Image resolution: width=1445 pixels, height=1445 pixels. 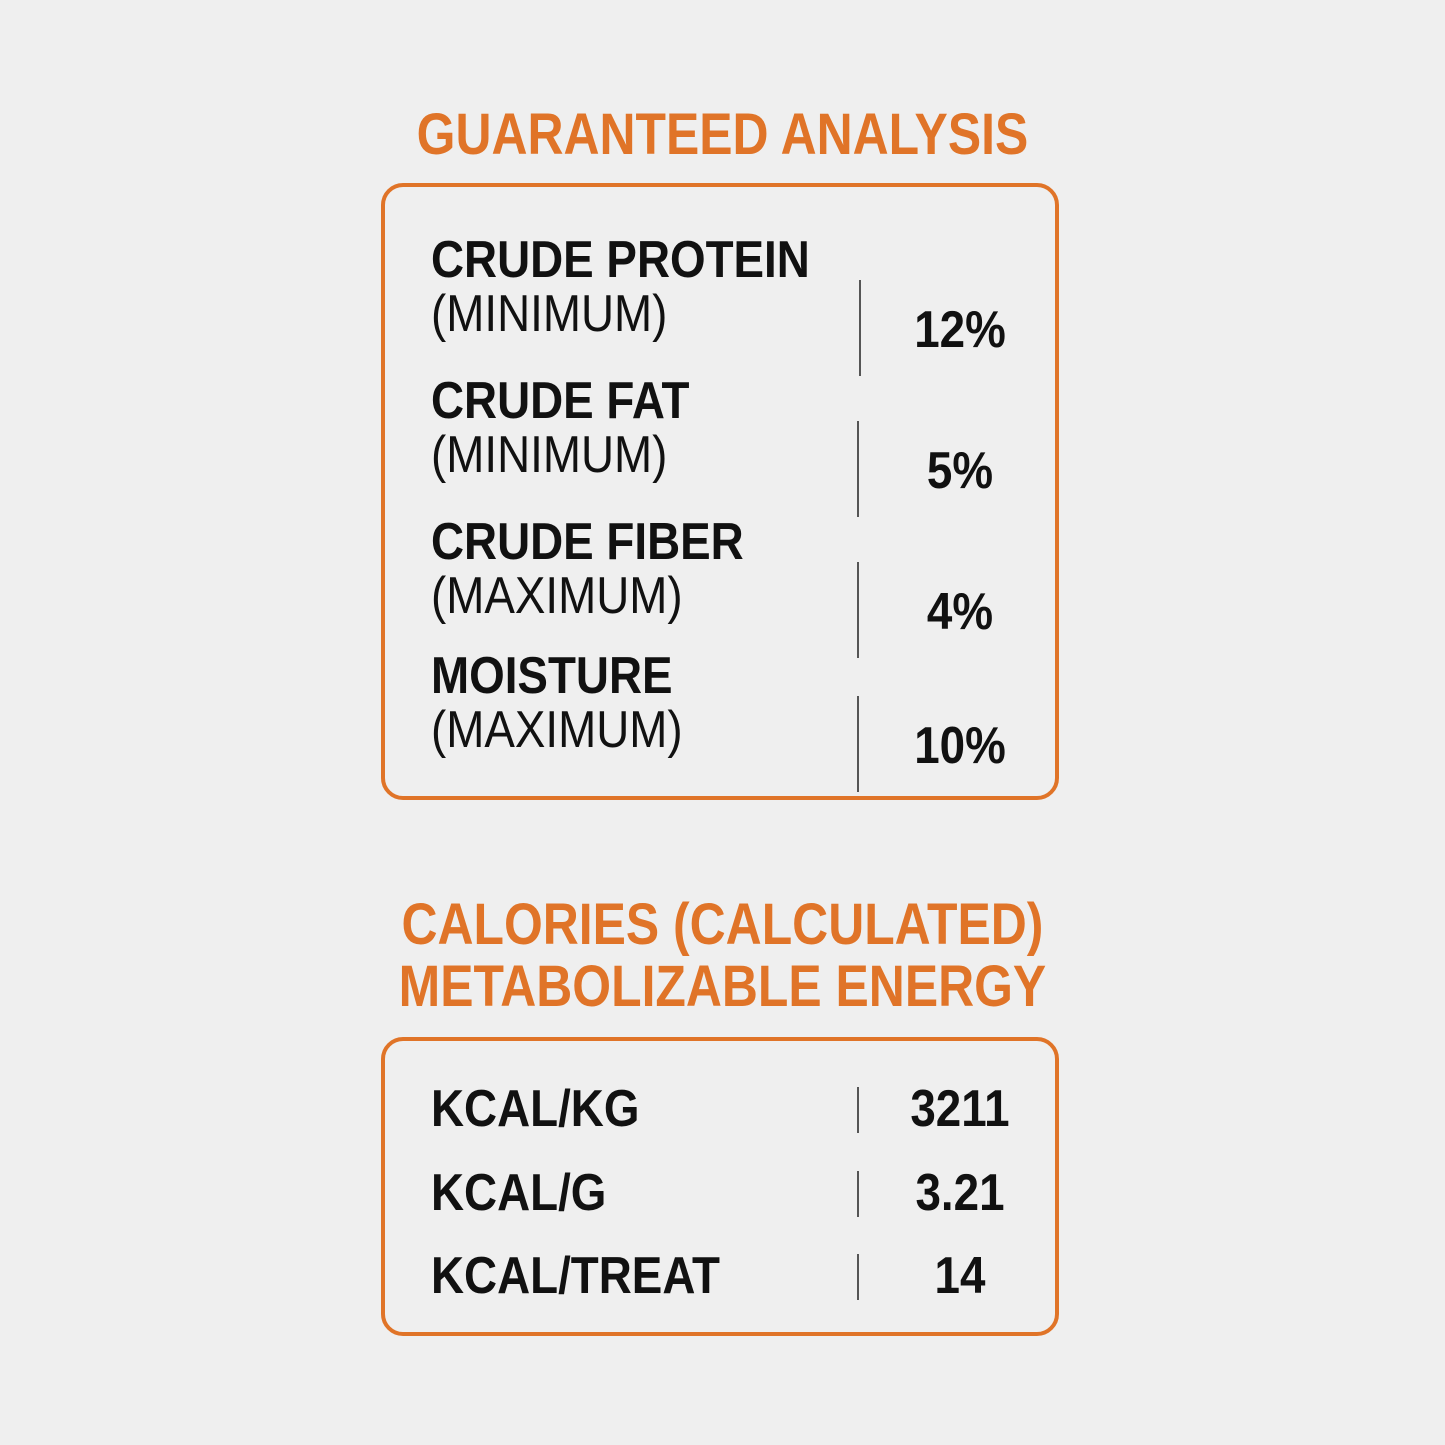 I want to click on analysis-row-name: CRUDE FIBER, so click(x=587, y=542).